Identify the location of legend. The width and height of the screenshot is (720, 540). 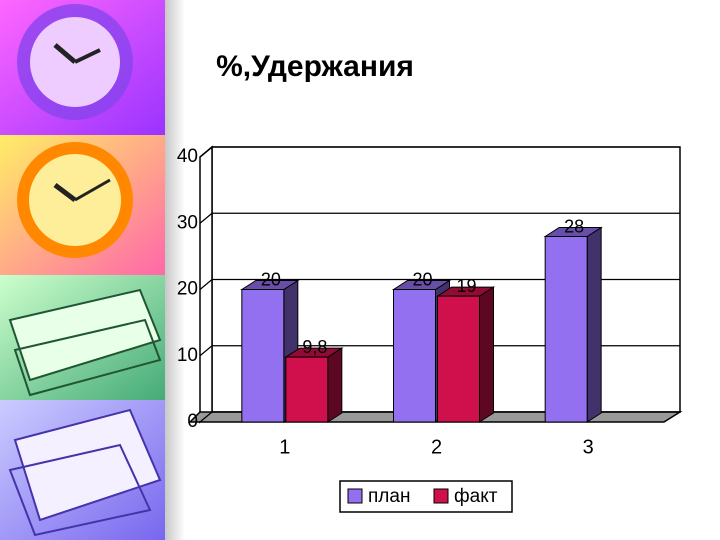
(426, 496).